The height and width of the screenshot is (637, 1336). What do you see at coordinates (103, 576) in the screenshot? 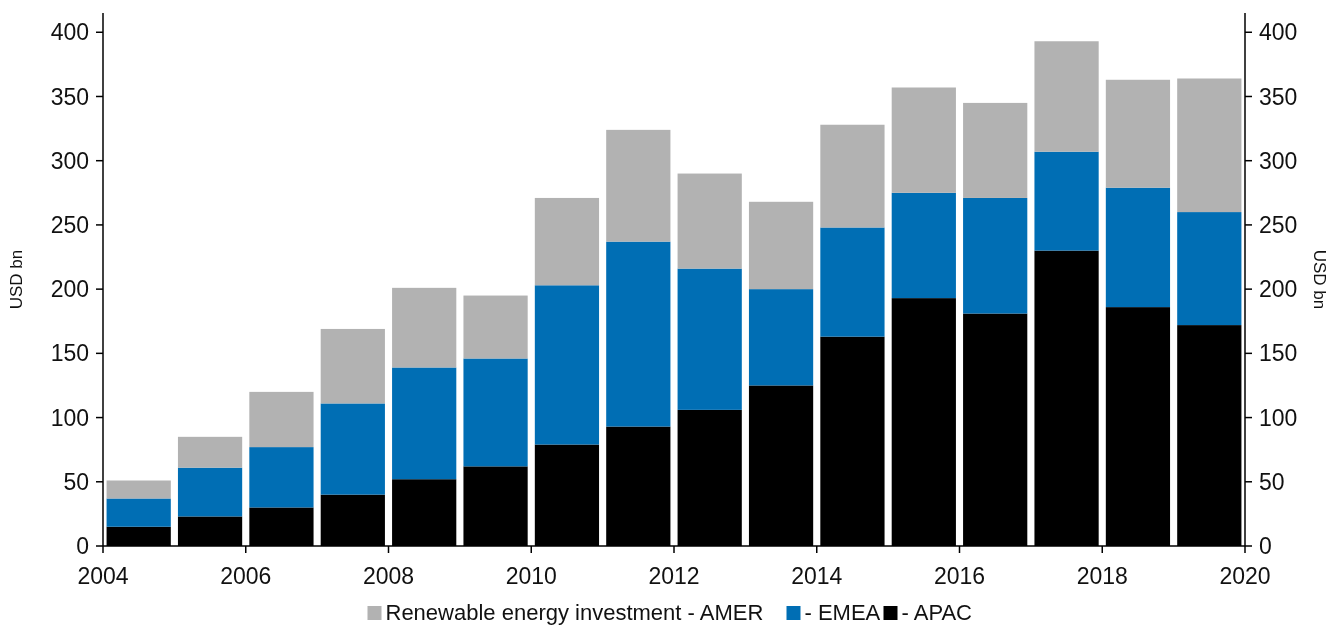
I see `x-tick-label: 2004` at bounding box center [103, 576].